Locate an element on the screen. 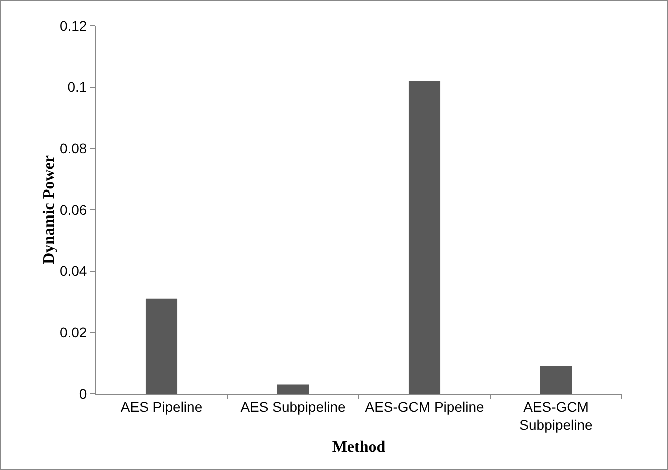  y-tick-label: 0.1 is located at coordinates (78, 87).